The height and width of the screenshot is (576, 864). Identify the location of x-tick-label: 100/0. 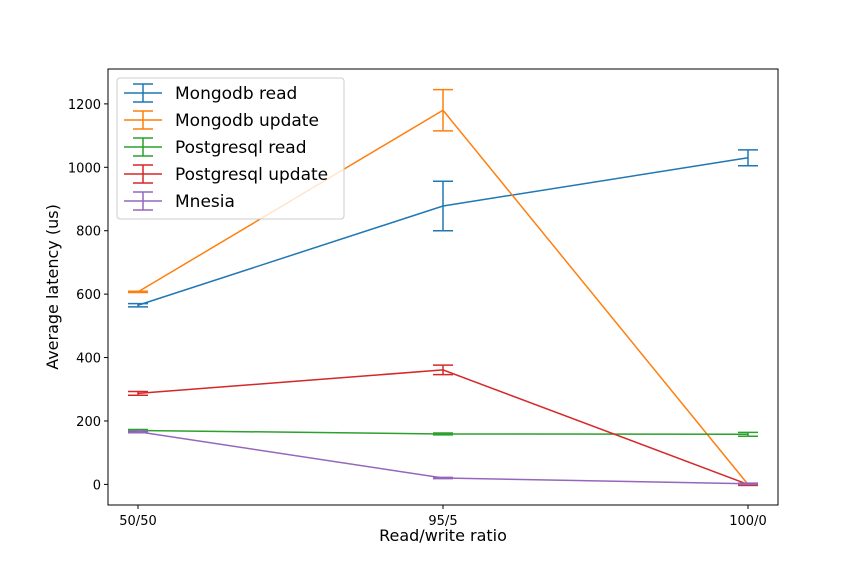
(747, 521).